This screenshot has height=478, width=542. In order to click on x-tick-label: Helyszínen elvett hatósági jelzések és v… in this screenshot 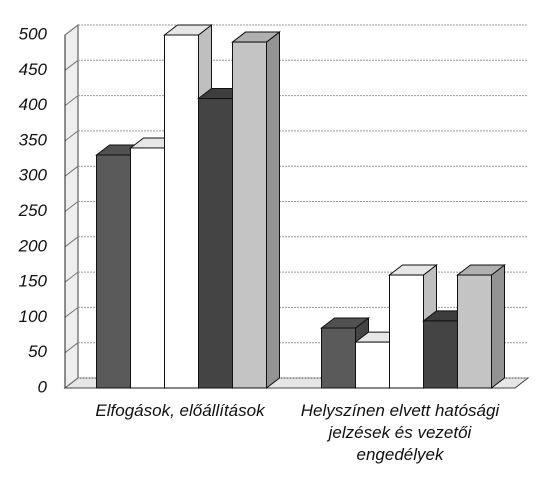, I will do `click(400, 432)`.